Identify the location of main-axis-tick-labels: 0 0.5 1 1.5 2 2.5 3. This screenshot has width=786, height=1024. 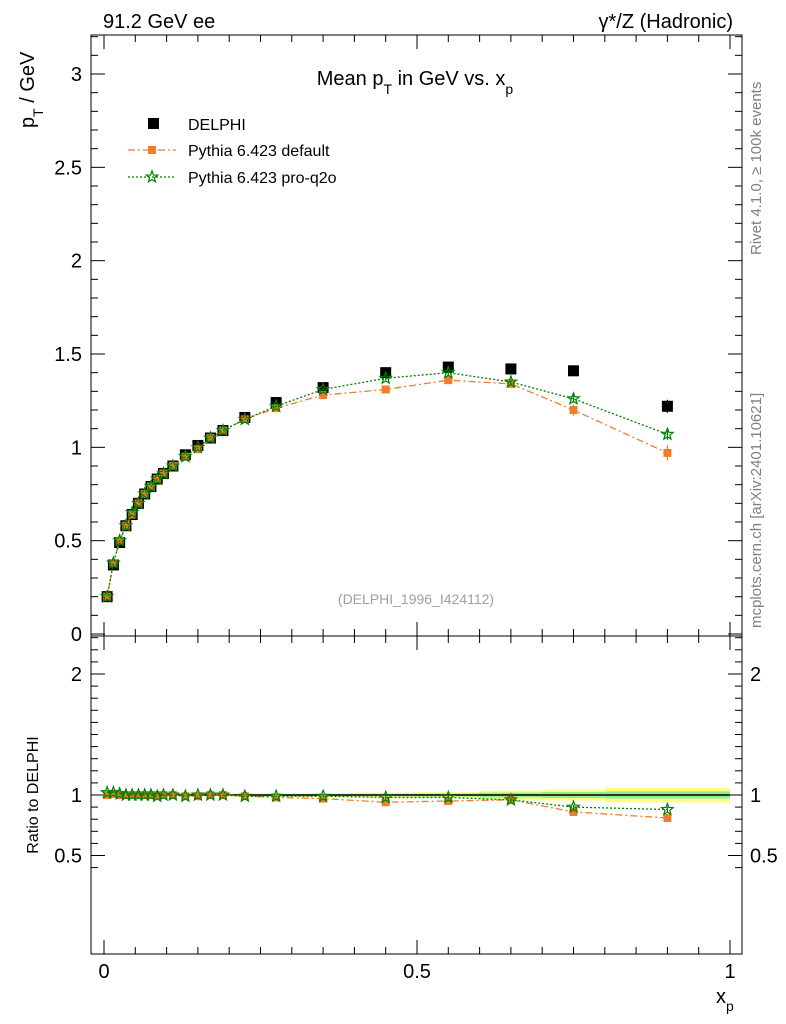
(68, 355).